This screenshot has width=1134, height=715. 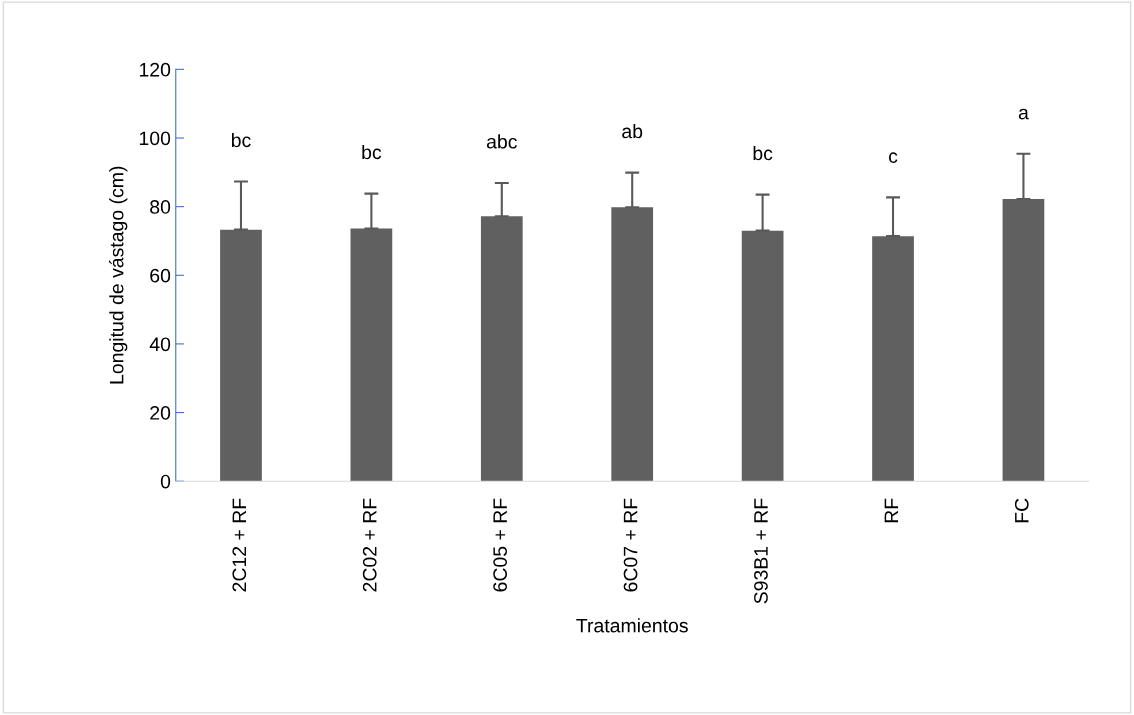 What do you see at coordinates (500, 545) in the screenshot?
I see `x-tick-label: 6C05 + RF` at bounding box center [500, 545].